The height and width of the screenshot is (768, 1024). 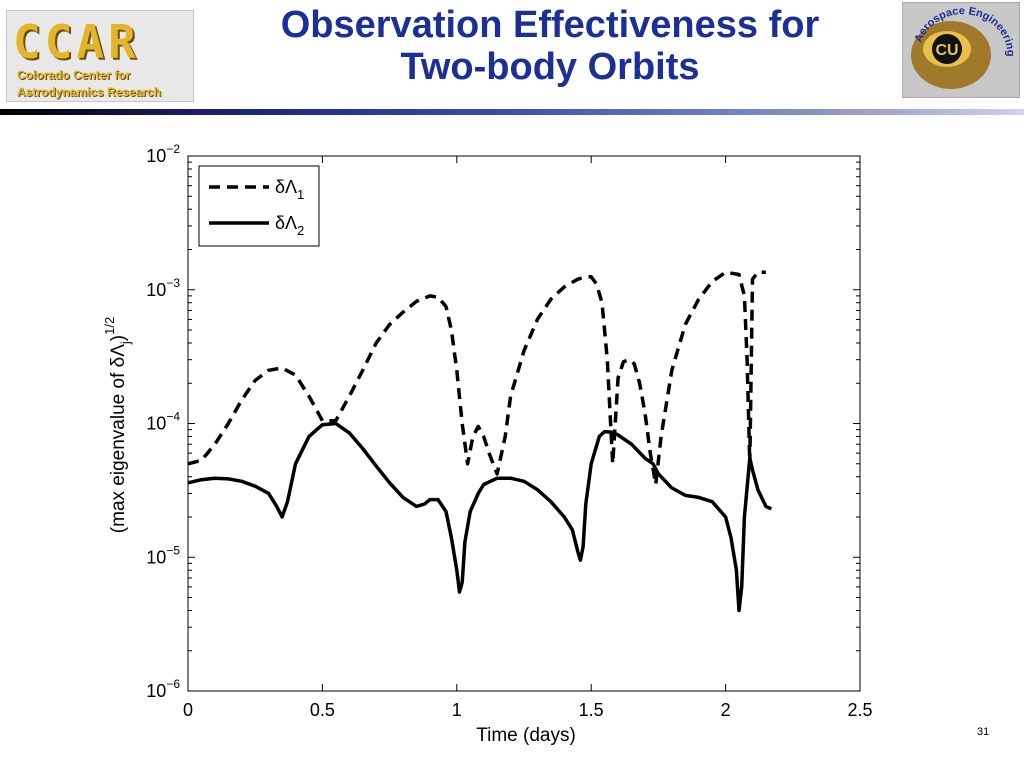 What do you see at coordinates (188, 710) in the screenshot?
I see `x-tick-label: 0` at bounding box center [188, 710].